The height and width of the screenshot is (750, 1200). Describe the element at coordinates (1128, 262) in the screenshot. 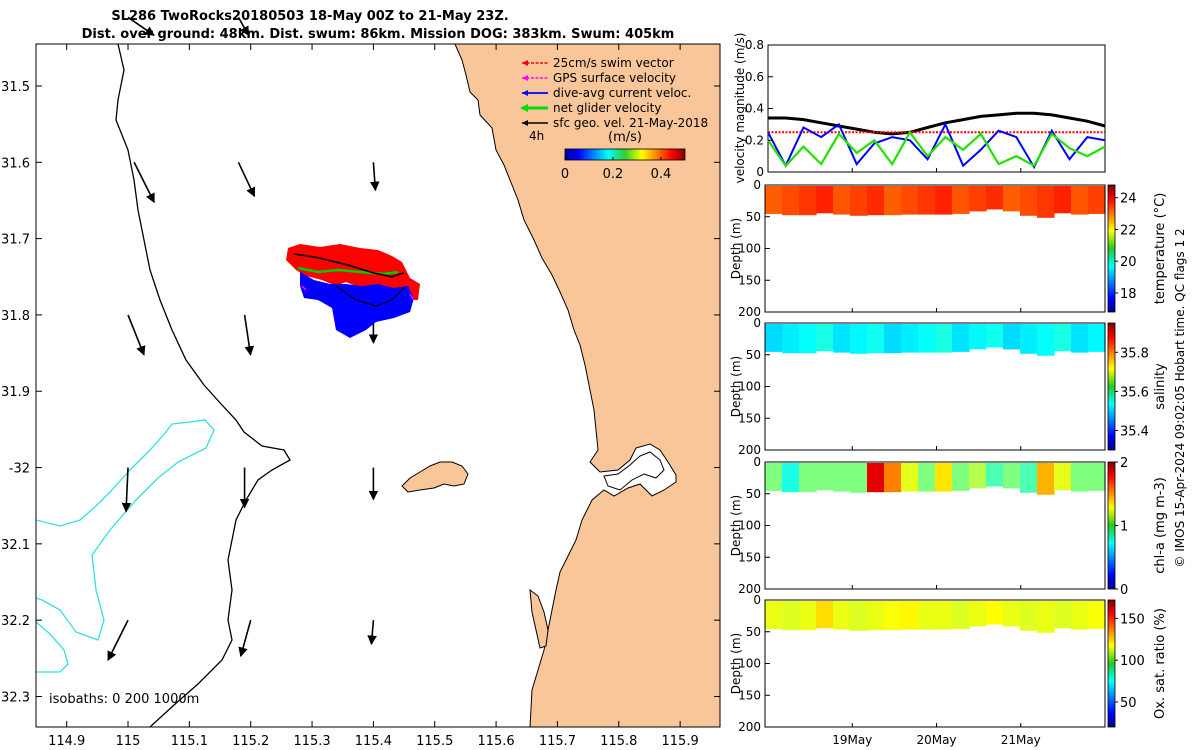

I see `colorbar-tick-label: 20` at that location.